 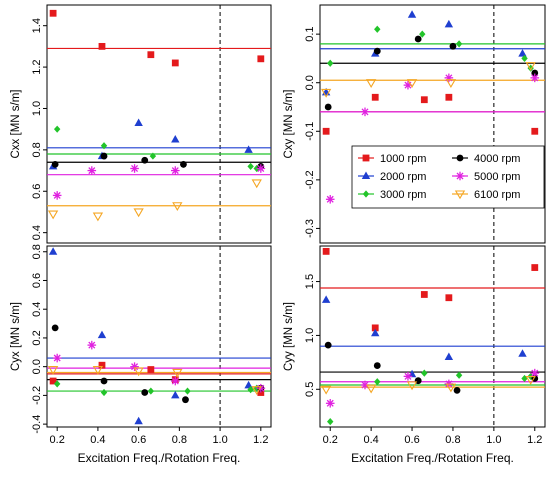 What do you see at coordinates (39, 129) in the screenshot?
I see `y-axis: 0.4 0.6 0.8 1.0 1.2 1.4` at bounding box center [39, 129].